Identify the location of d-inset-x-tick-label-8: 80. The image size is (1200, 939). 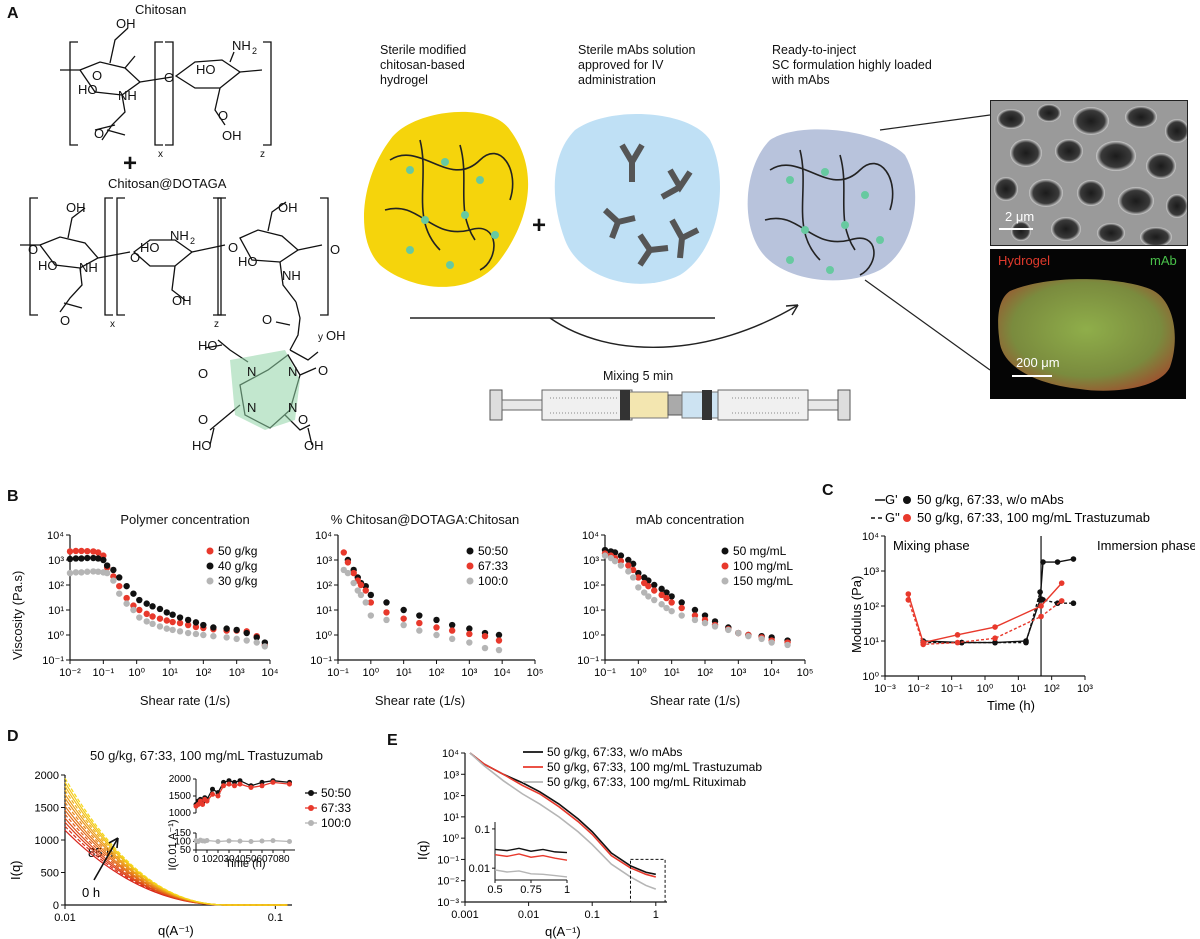
(284, 859).